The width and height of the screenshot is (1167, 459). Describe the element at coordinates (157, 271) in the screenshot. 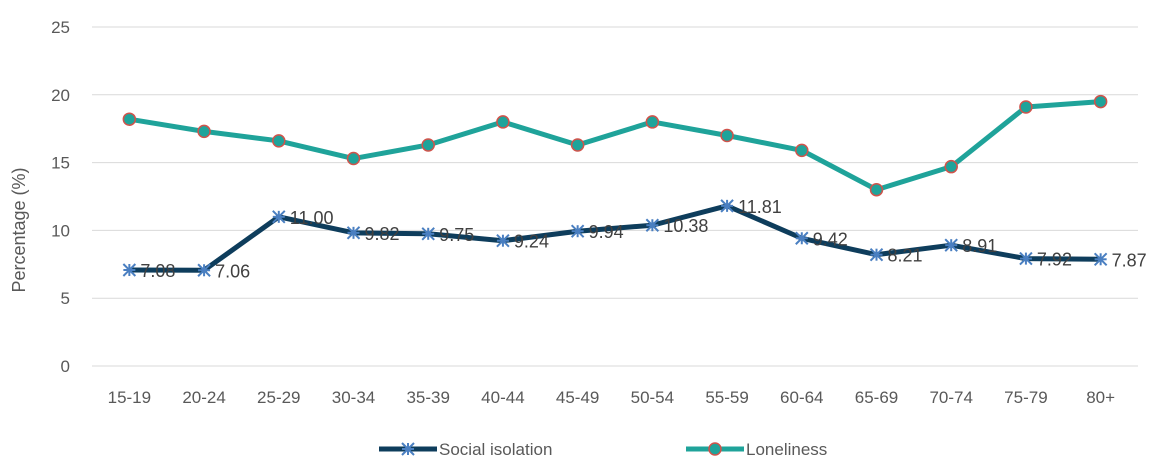

I see `data-label: 7.08` at that location.